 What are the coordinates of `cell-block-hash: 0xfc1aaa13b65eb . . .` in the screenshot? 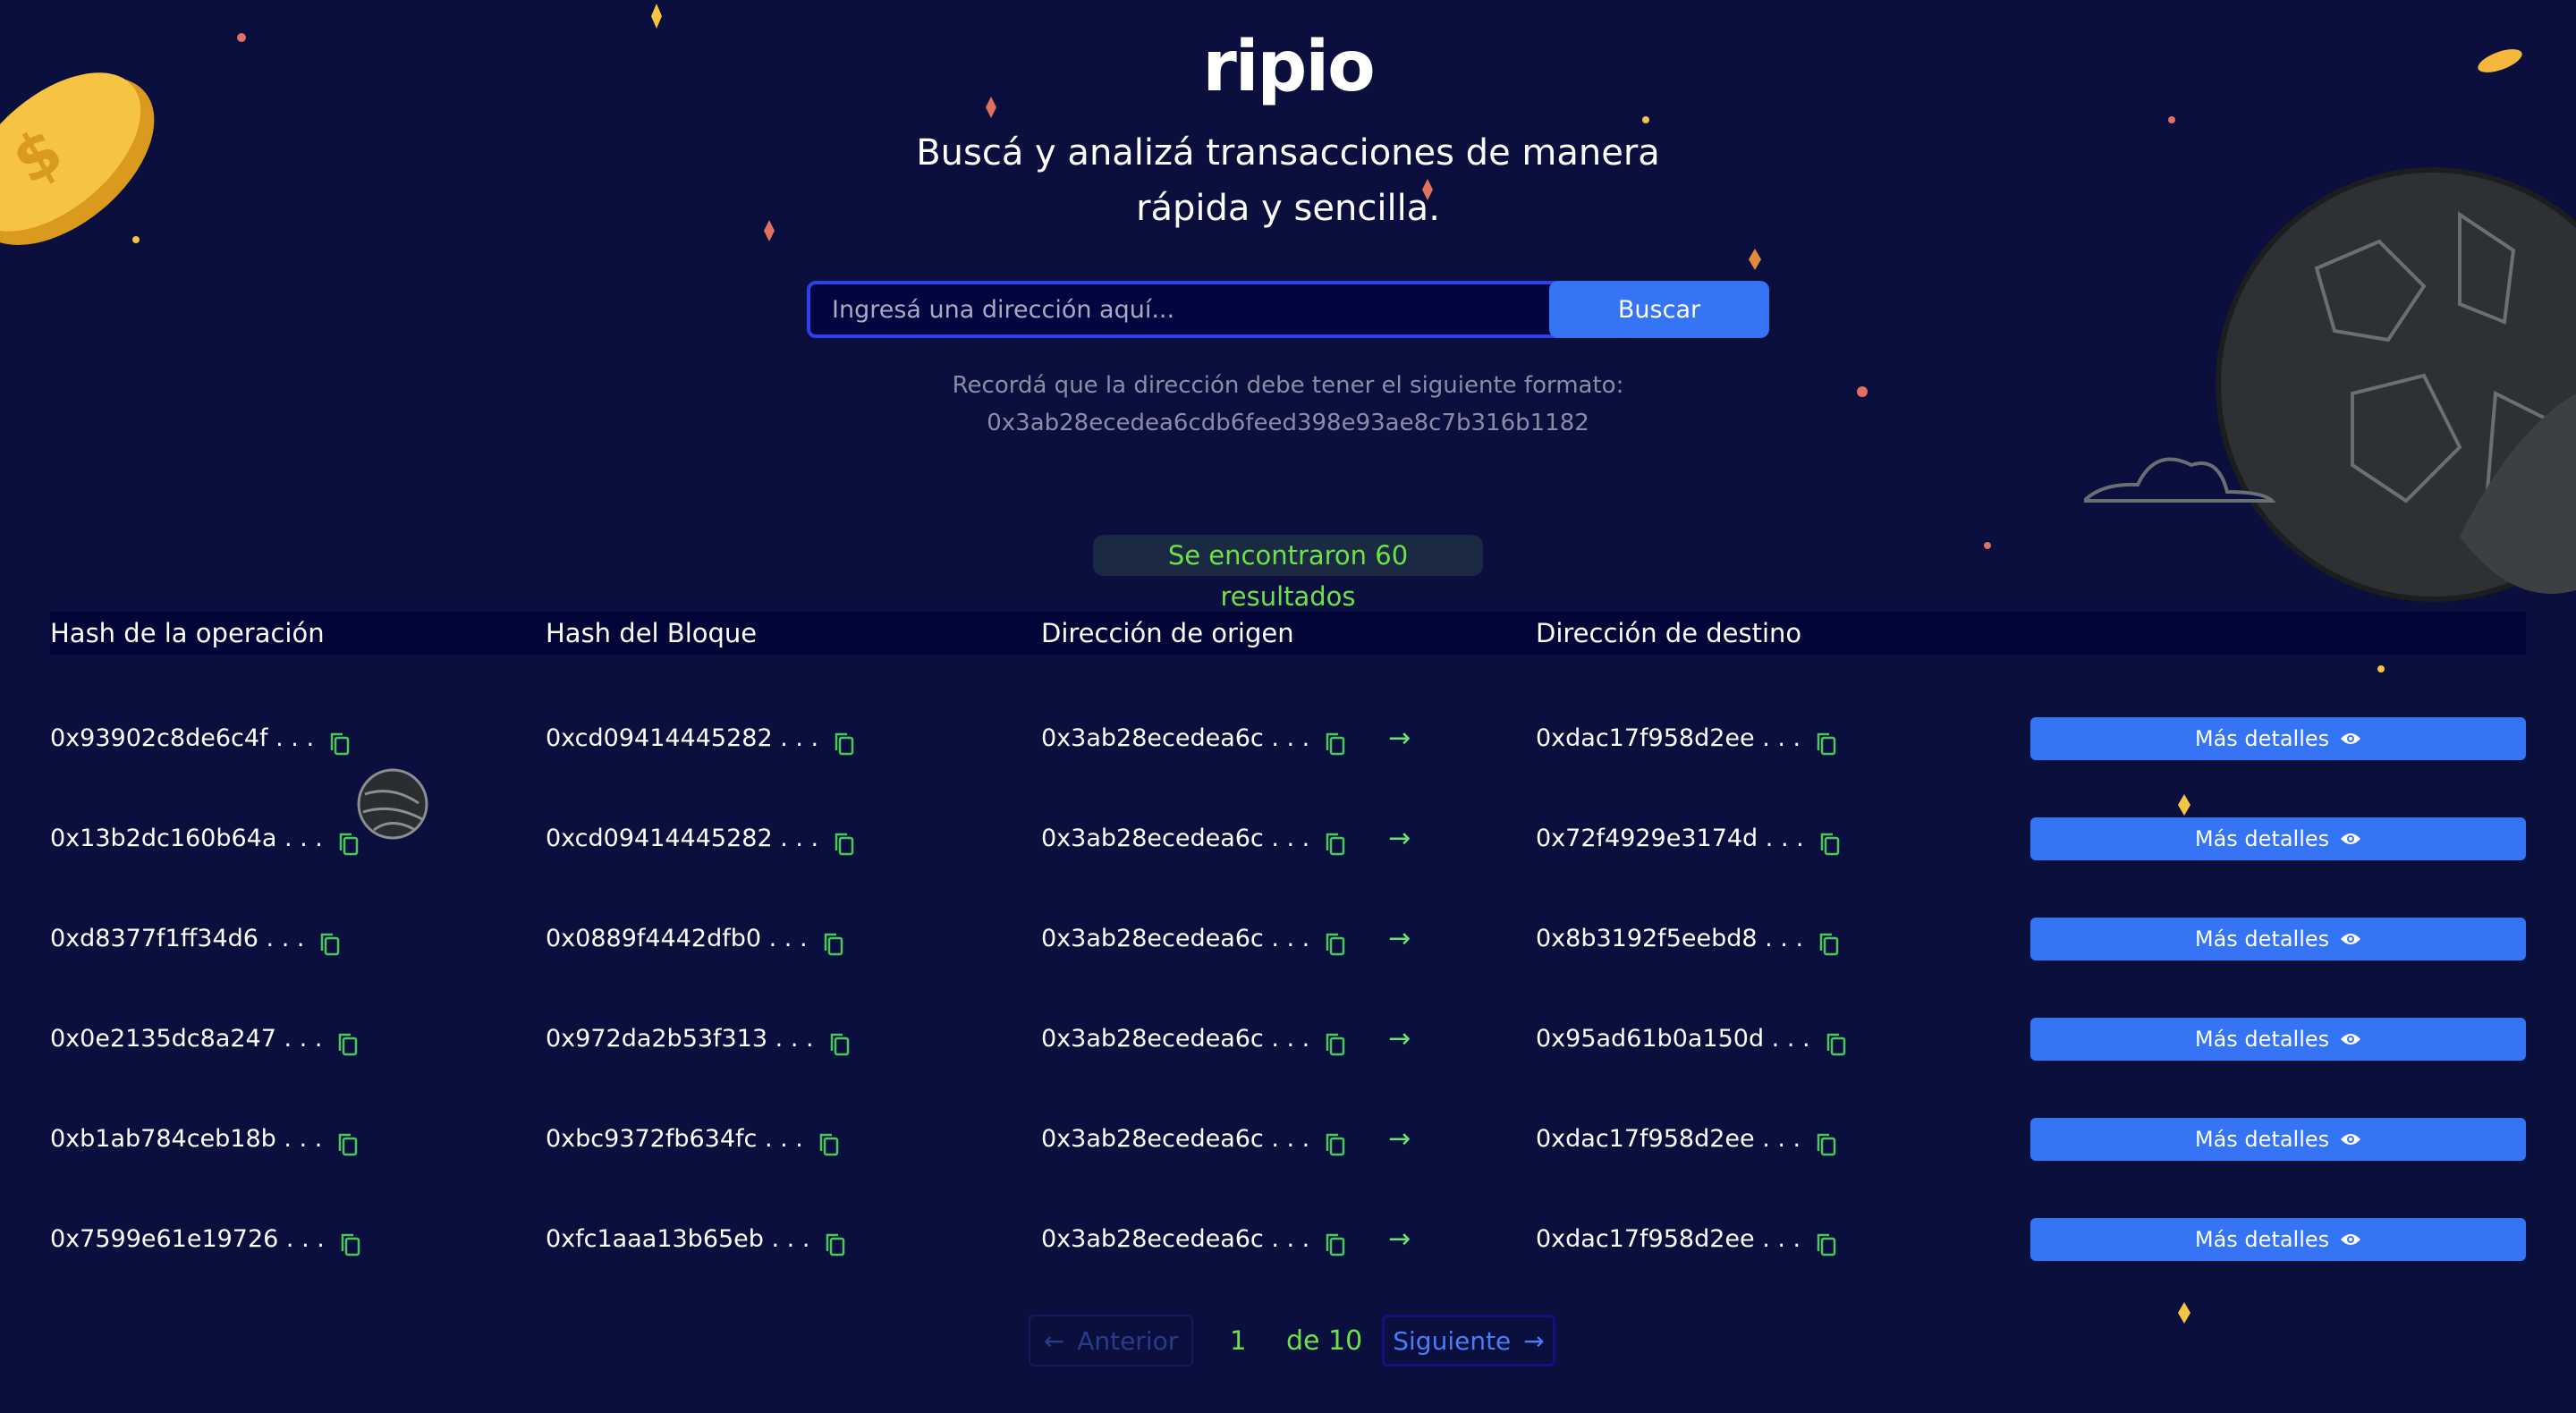 It's located at (695, 1239).